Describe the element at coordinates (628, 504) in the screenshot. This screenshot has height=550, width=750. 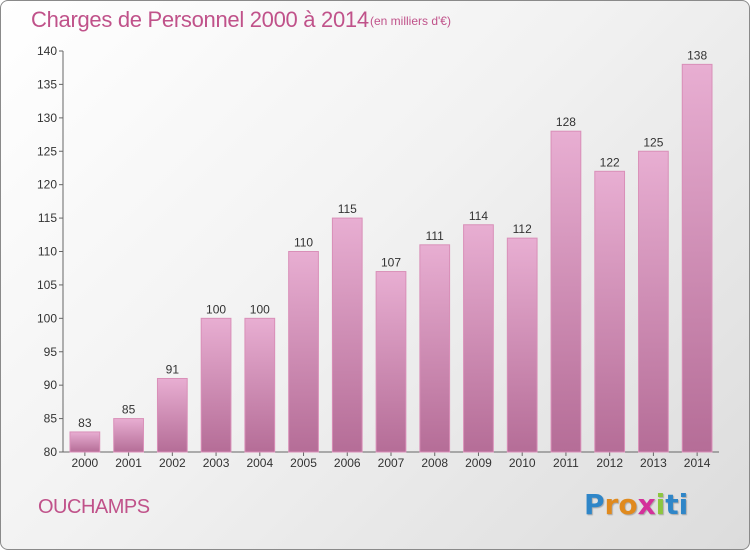
I see `logo-letter-3: o` at that location.